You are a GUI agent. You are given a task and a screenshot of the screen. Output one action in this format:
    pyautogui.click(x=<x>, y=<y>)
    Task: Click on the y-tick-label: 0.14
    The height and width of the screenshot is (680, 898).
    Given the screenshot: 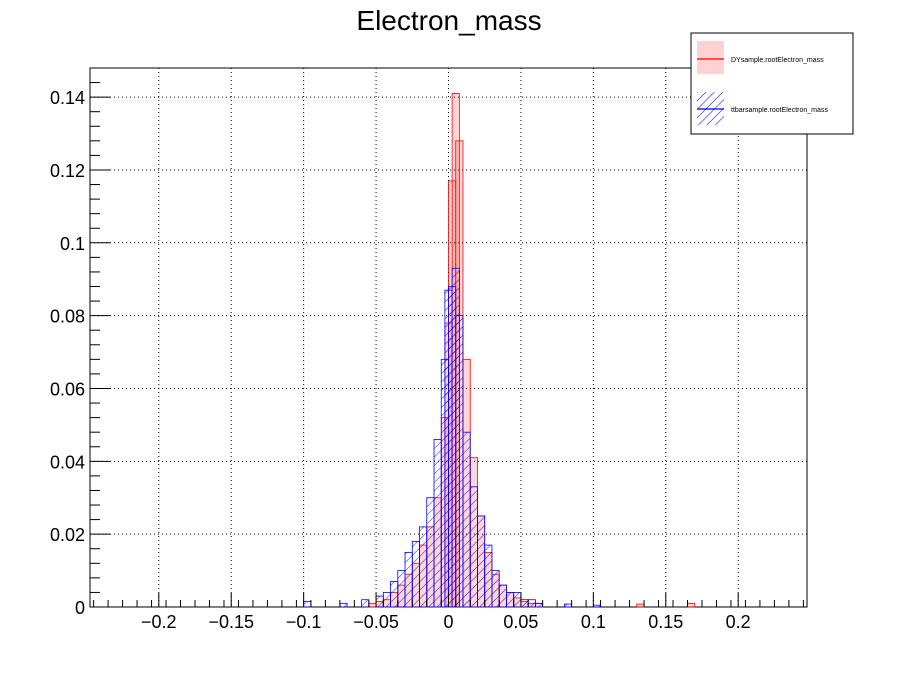 What is the action you would take?
    pyautogui.click(x=67, y=98)
    